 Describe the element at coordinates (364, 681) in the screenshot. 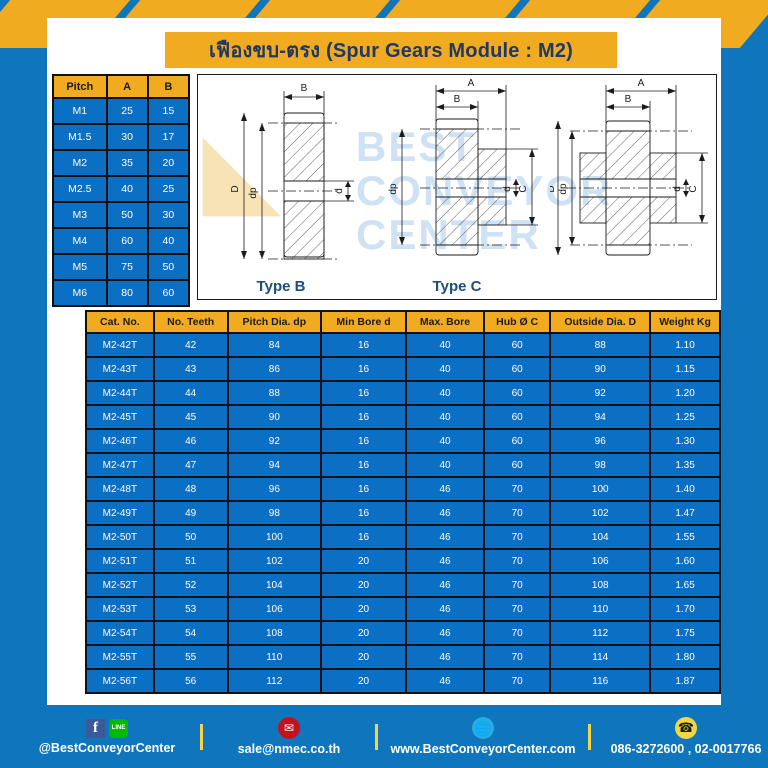

I see `spec-cell: 20` at that location.